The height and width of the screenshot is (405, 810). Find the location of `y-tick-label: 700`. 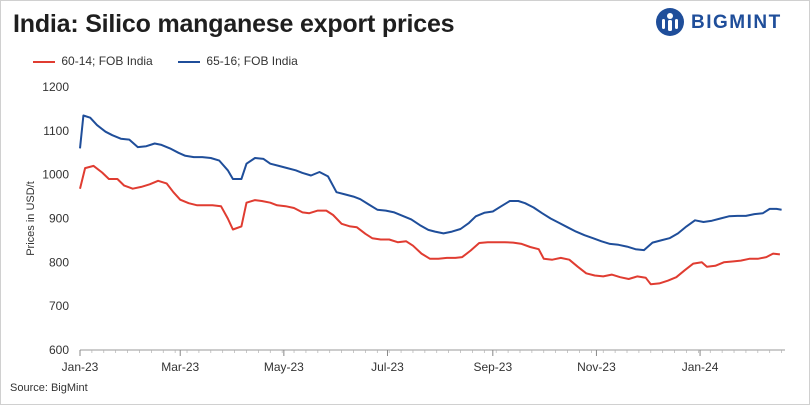

y-tick-label: 700 is located at coordinates (59, 306).